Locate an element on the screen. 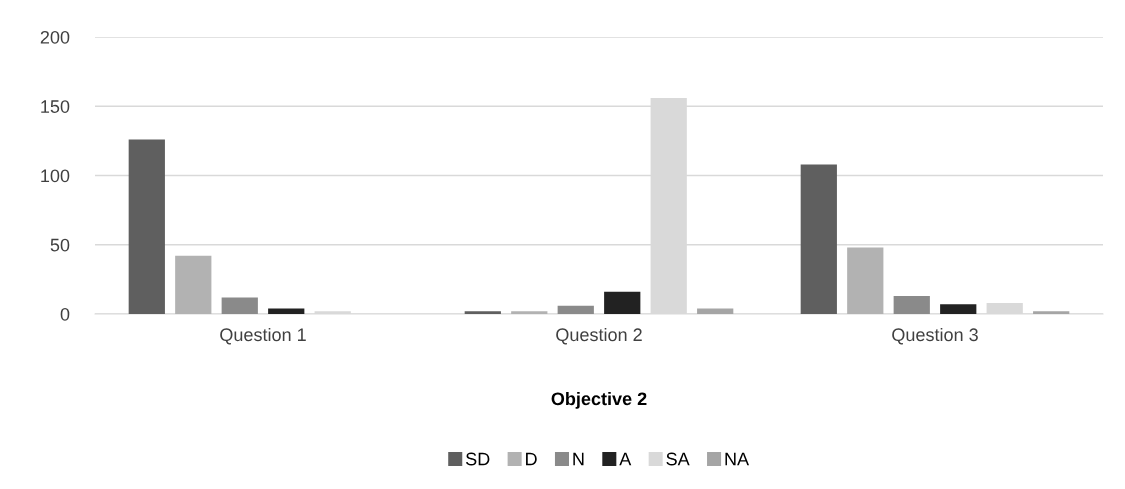 This screenshot has width=1125, height=489. y-tick-label: 0 is located at coordinates (65, 314).